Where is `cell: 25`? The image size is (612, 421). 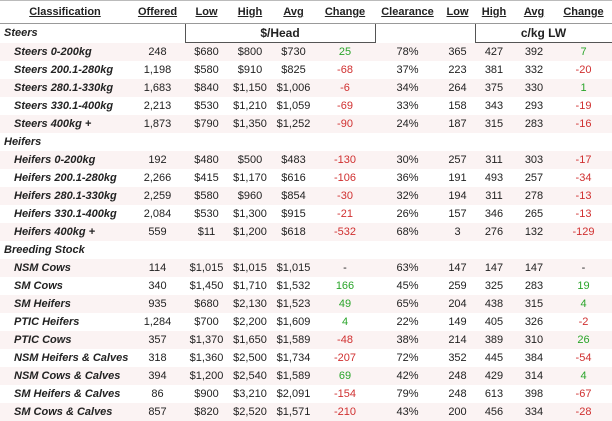 cell: 25 is located at coordinates (345, 51).